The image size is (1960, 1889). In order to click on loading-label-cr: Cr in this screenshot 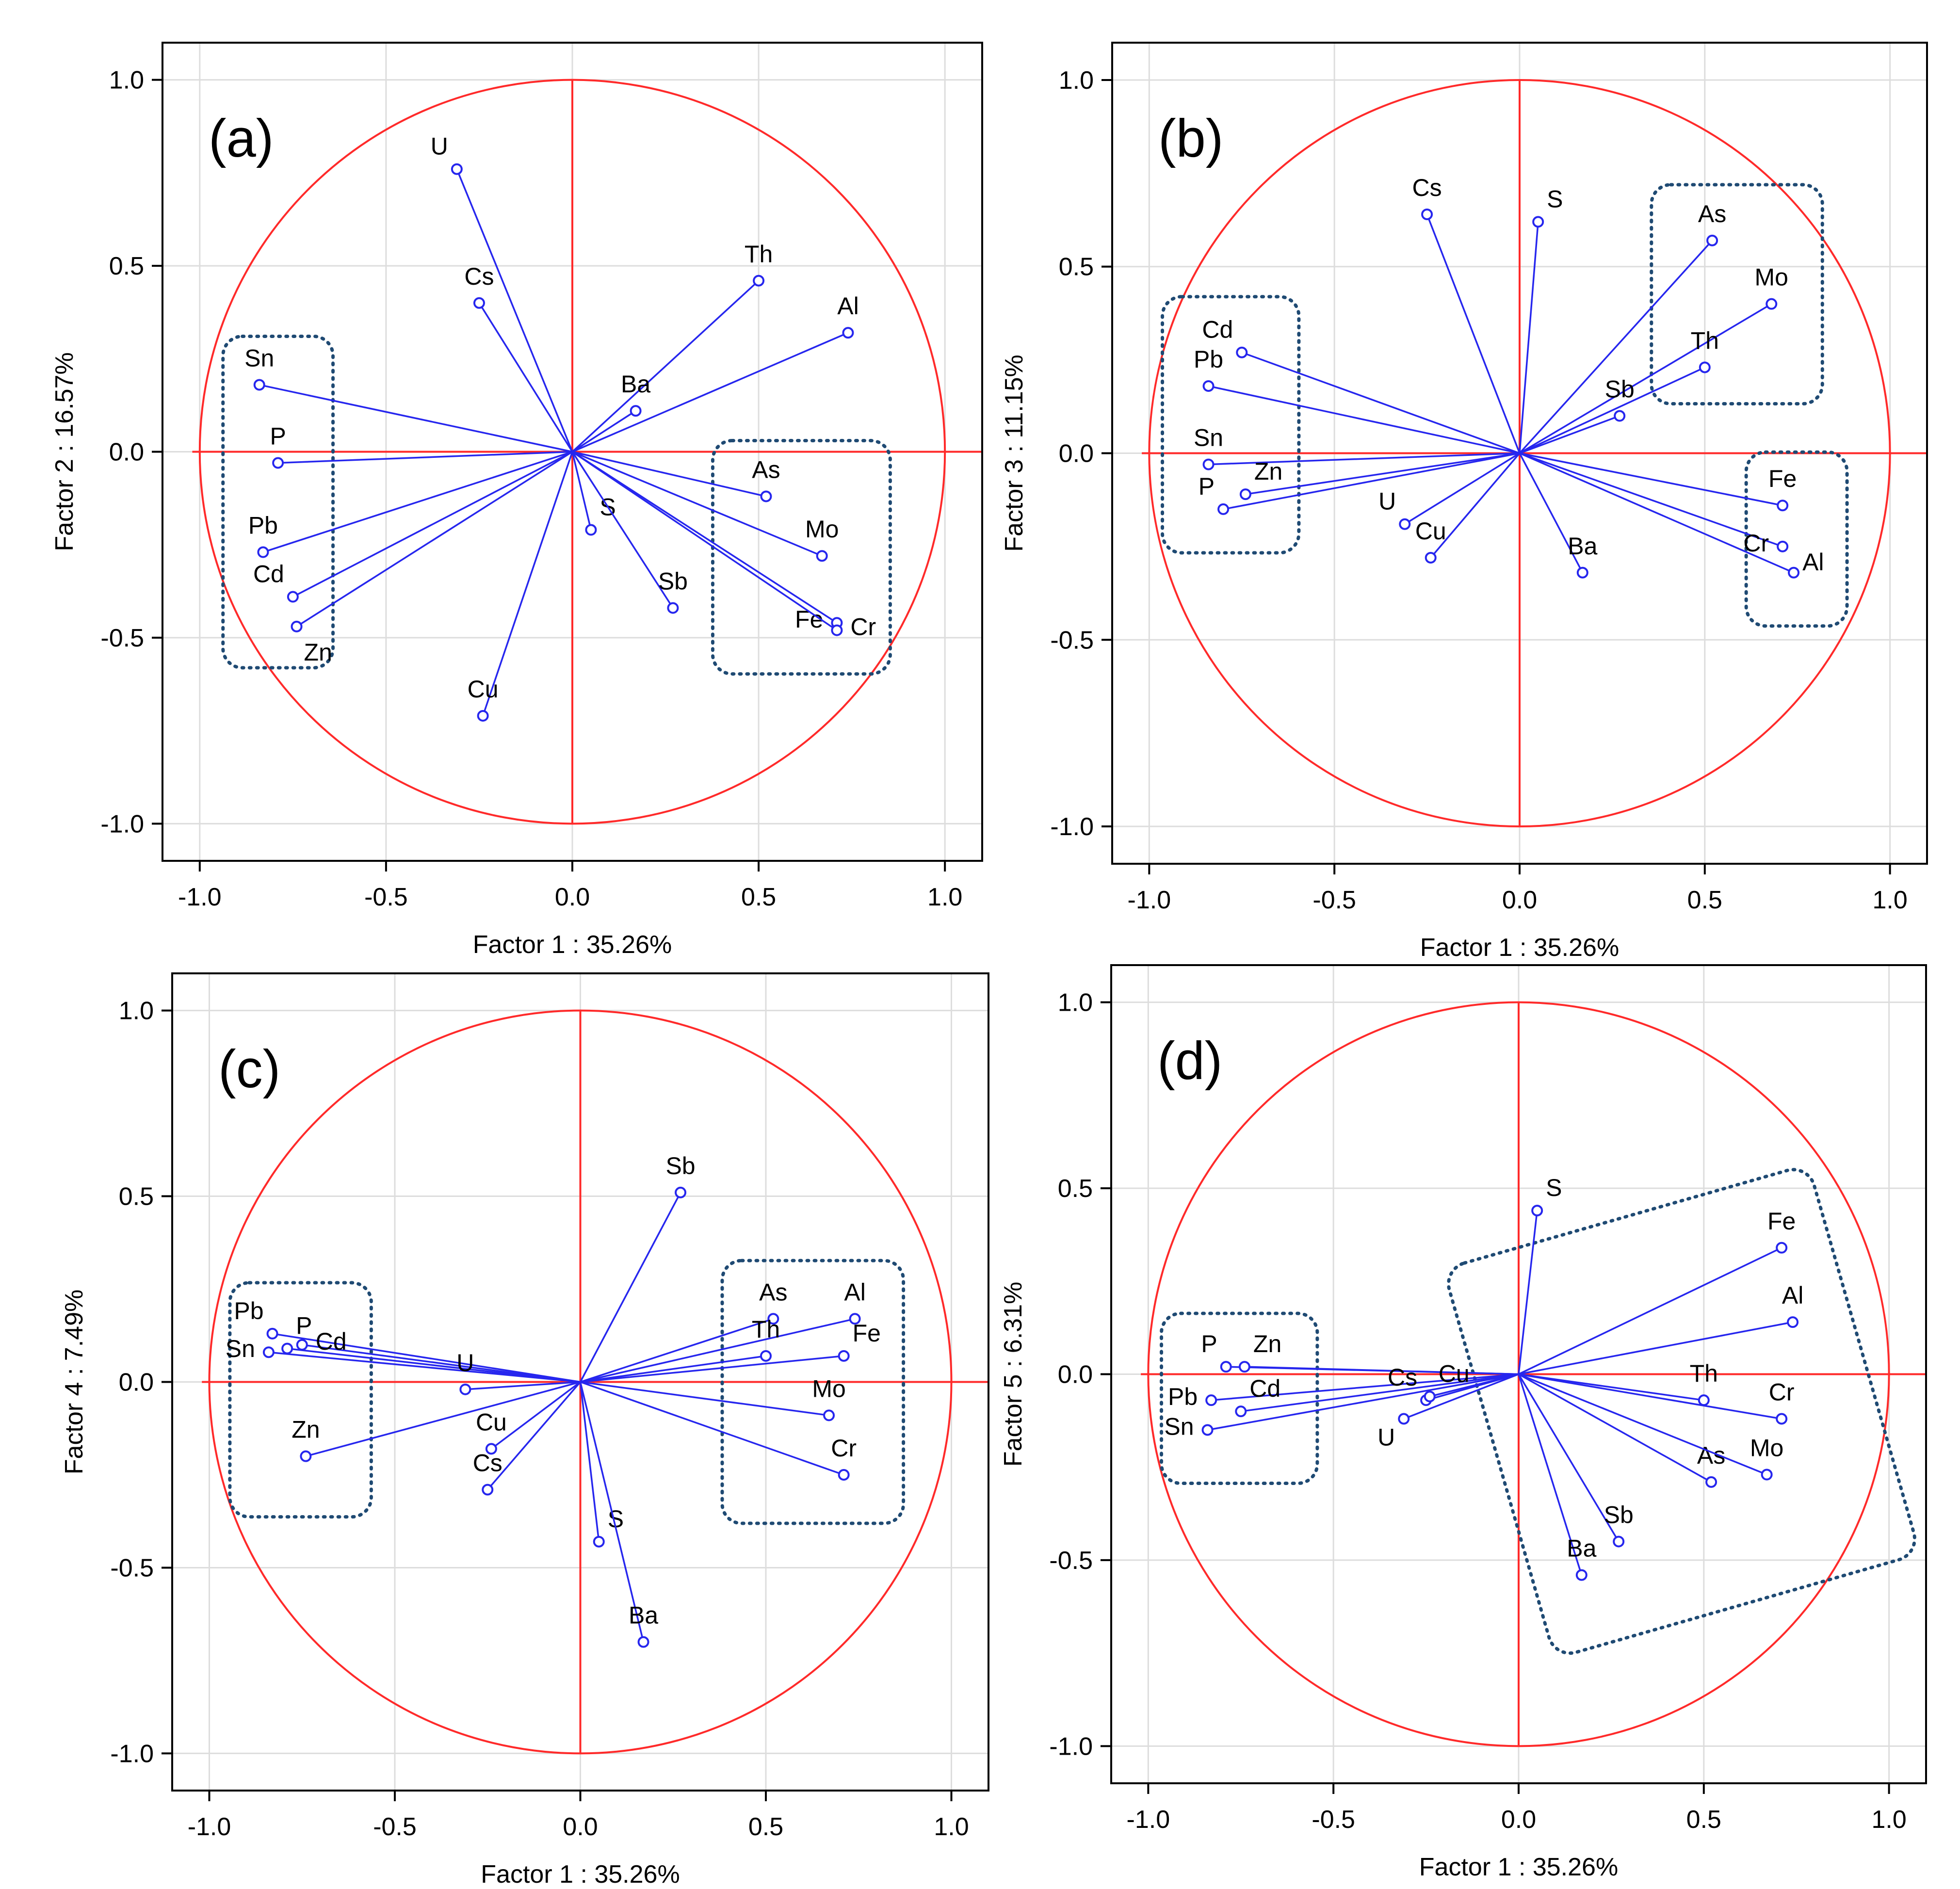, I will do `click(1782, 1392)`.